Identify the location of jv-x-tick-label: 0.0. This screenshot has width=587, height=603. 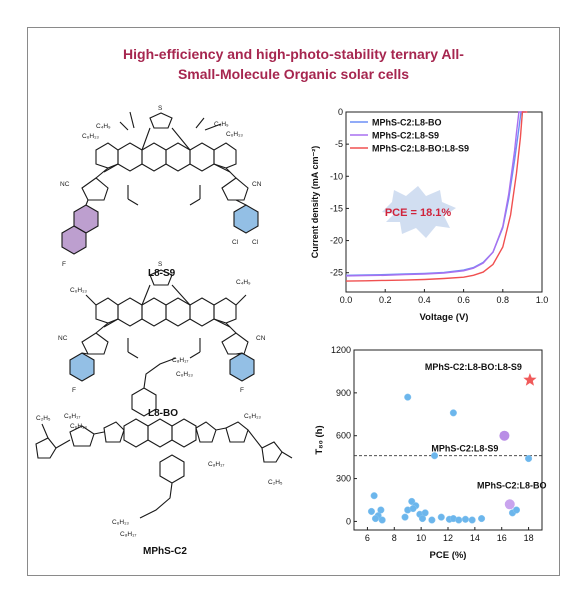
(346, 300).